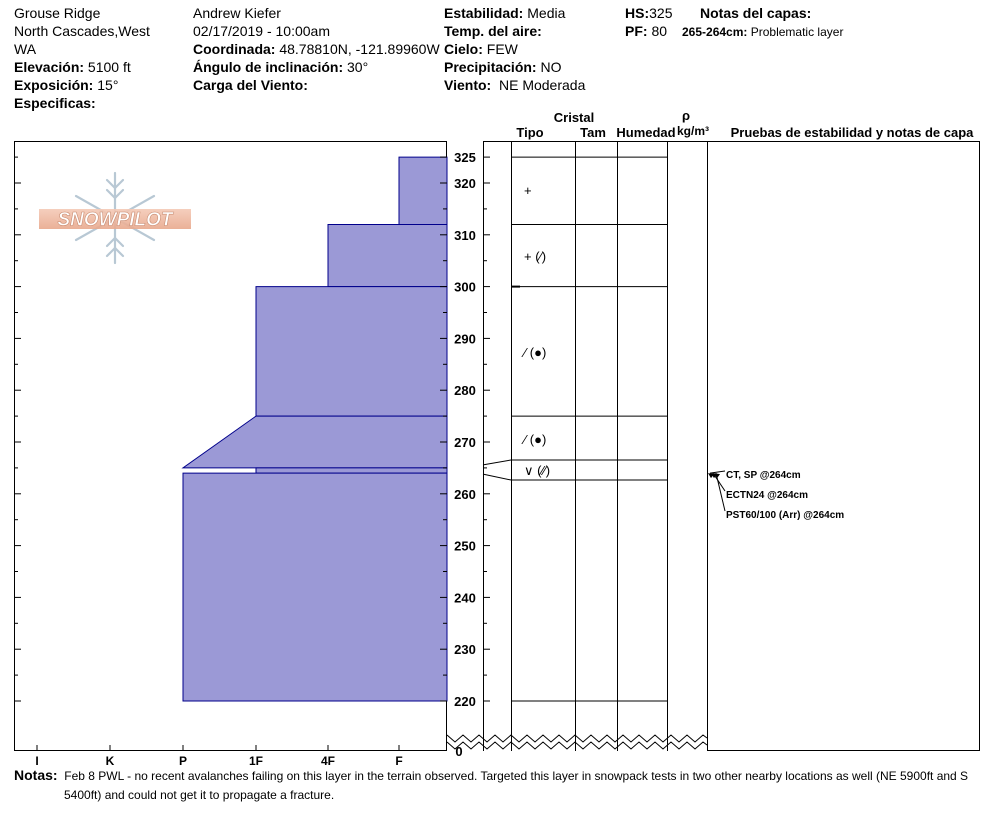  What do you see at coordinates (261, 31) in the screenshot?
I see `observation-datetime: 02/17/2019 - 10:00am` at bounding box center [261, 31].